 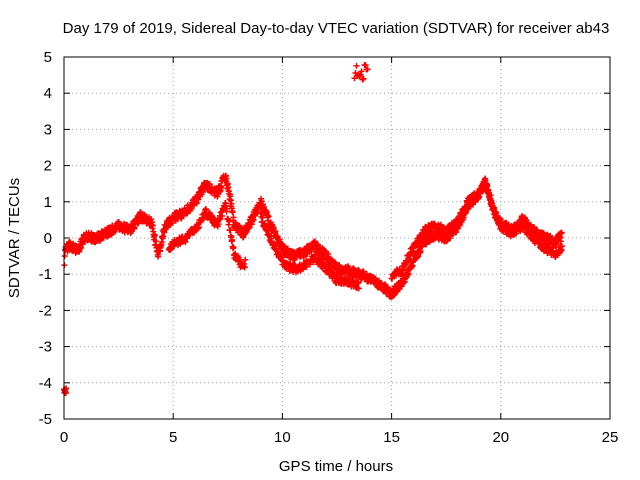 I want to click on y-tick-label: 5, so click(x=48, y=57).